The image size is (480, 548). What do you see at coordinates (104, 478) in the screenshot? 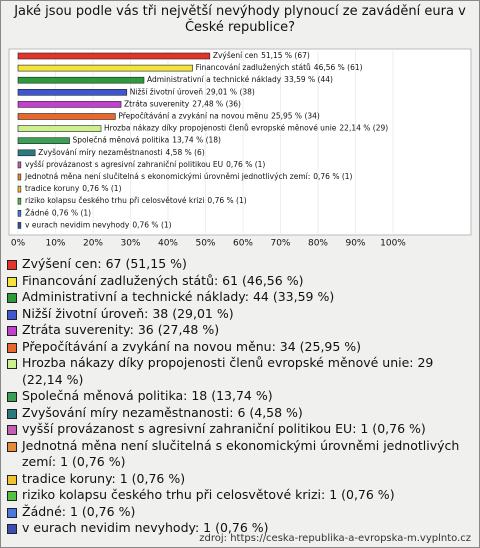
I see `legend-label: tradice koruny: 1 (0,76 %)` at bounding box center [104, 478].